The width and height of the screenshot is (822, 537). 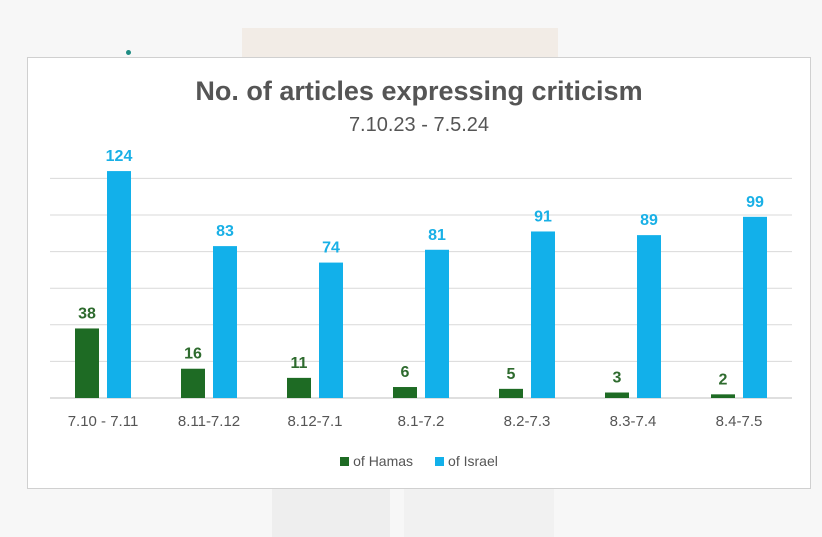 What do you see at coordinates (419, 91) in the screenshot?
I see `chart-title: No. of articles expressing criticism` at bounding box center [419, 91].